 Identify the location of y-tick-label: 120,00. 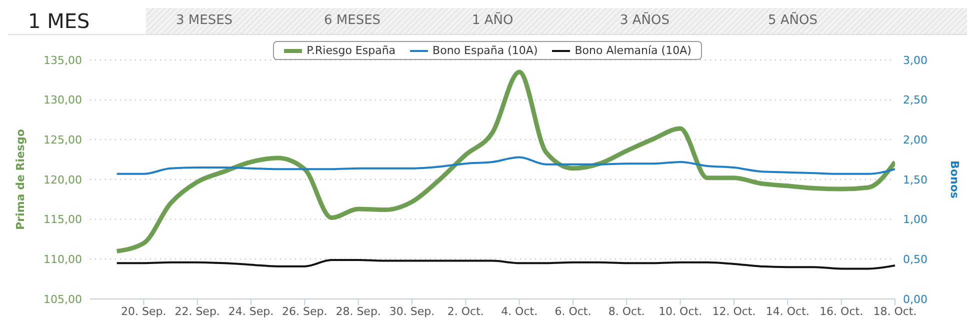
(63, 179).